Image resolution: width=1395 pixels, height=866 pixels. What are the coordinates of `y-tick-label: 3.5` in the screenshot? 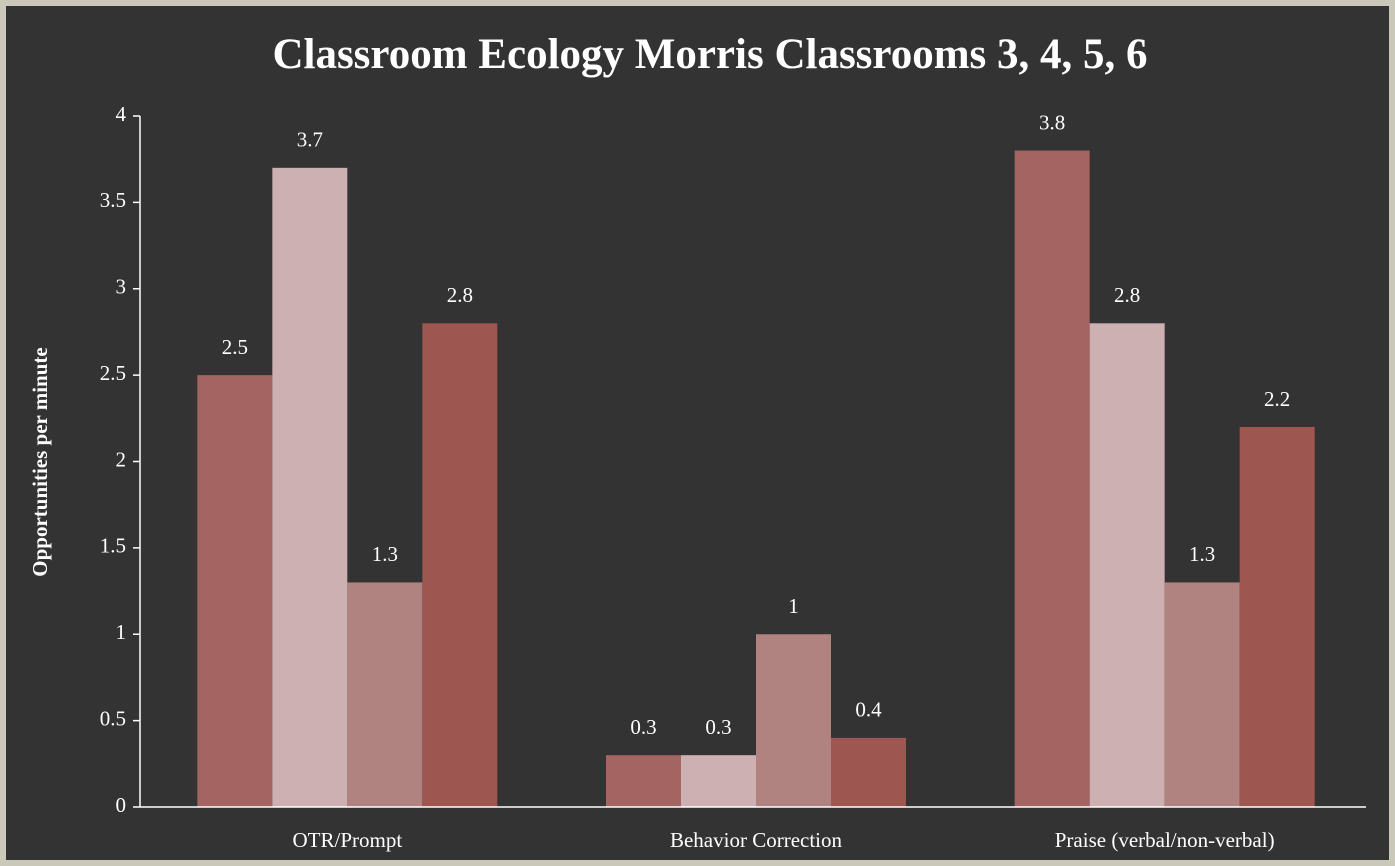 It's located at (113, 200).